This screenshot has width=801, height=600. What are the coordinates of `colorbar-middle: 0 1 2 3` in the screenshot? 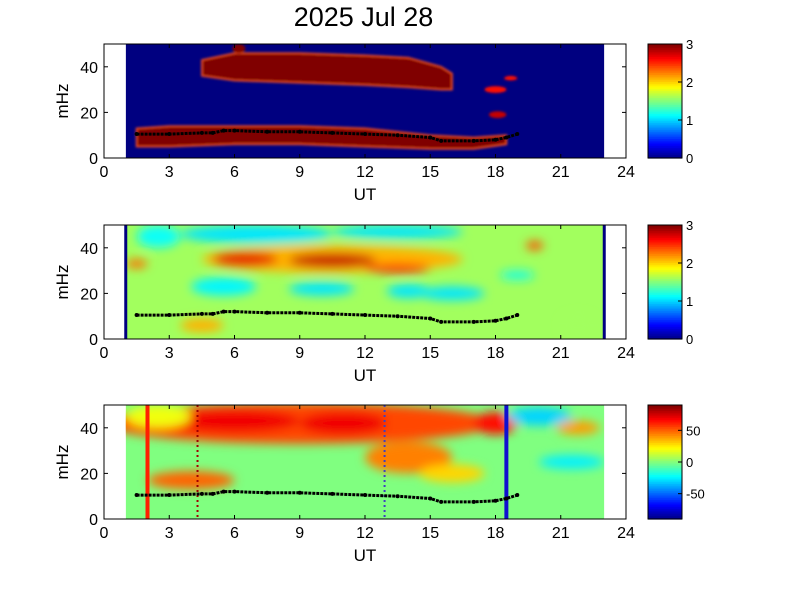 It's located at (670, 282).